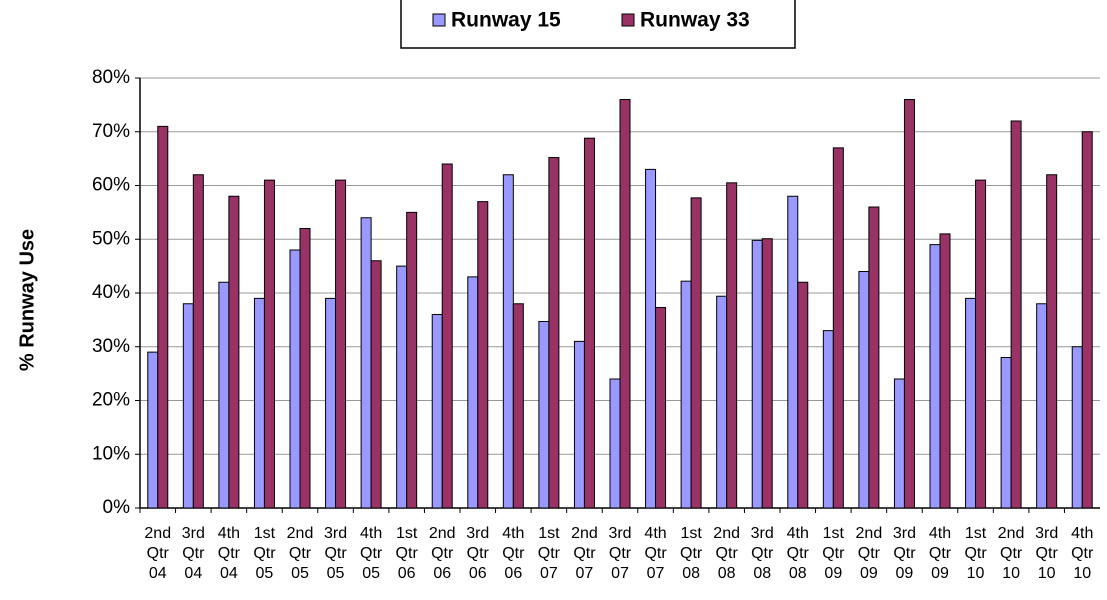 This screenshot has width=1107, height=600. What do you see at coordinates (193, 553) in the screenshot?
I see `x-tick-label: 3rd Qtr 04` at bounding box center [193, 553].